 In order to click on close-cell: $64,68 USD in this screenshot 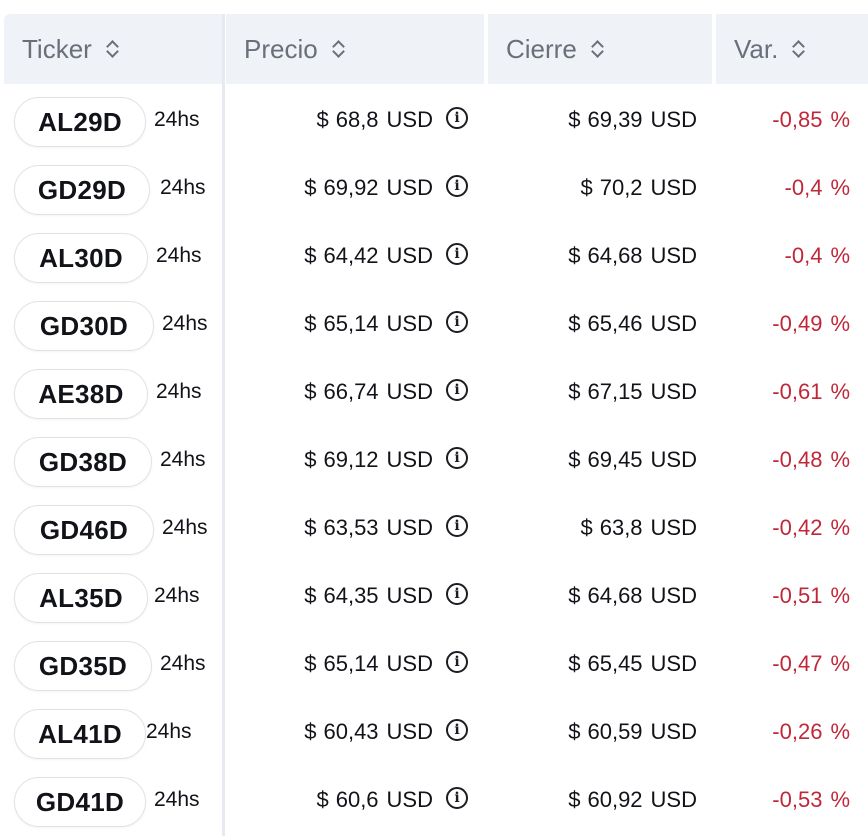, I will do `click(635, 256)`.